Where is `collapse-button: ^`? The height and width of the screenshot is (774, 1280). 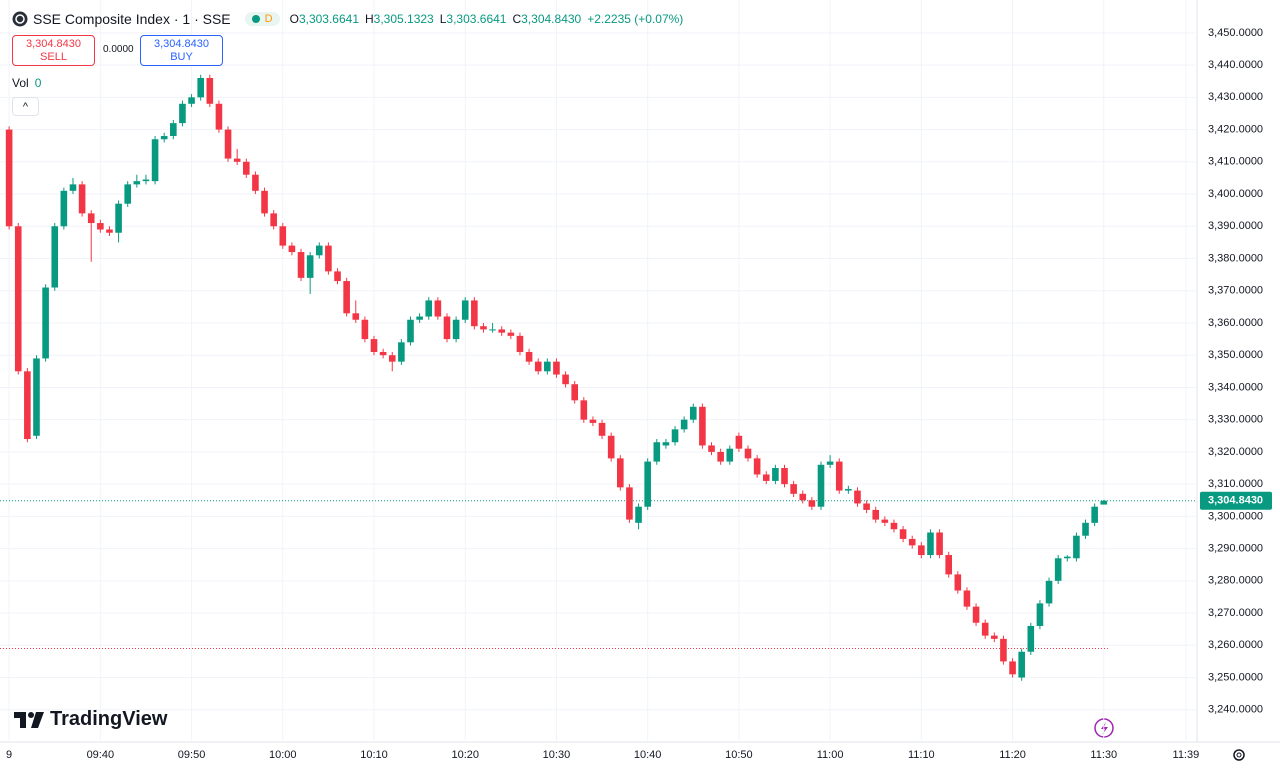 collapse-button: ^ is located at coordinates (25, 106).